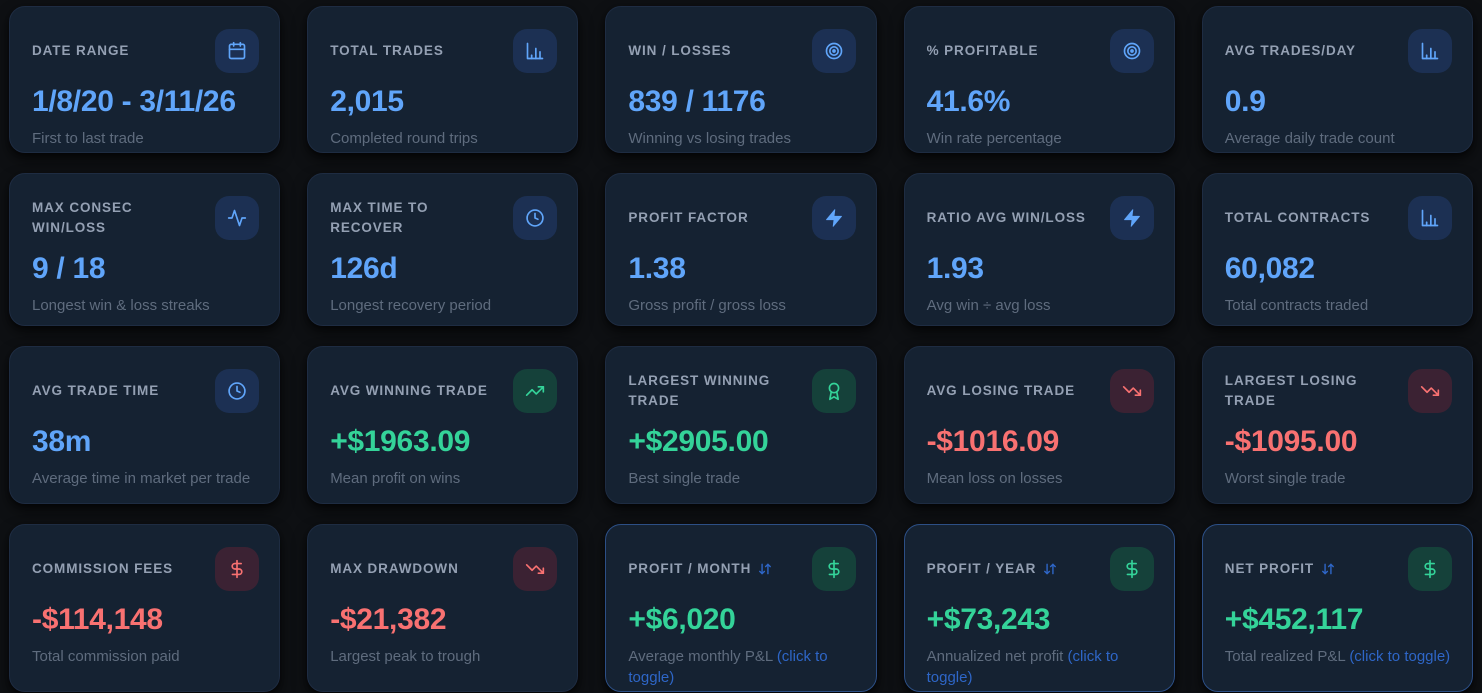  I want to click on card-title: COMMISSION FEES, so click(103, 569).